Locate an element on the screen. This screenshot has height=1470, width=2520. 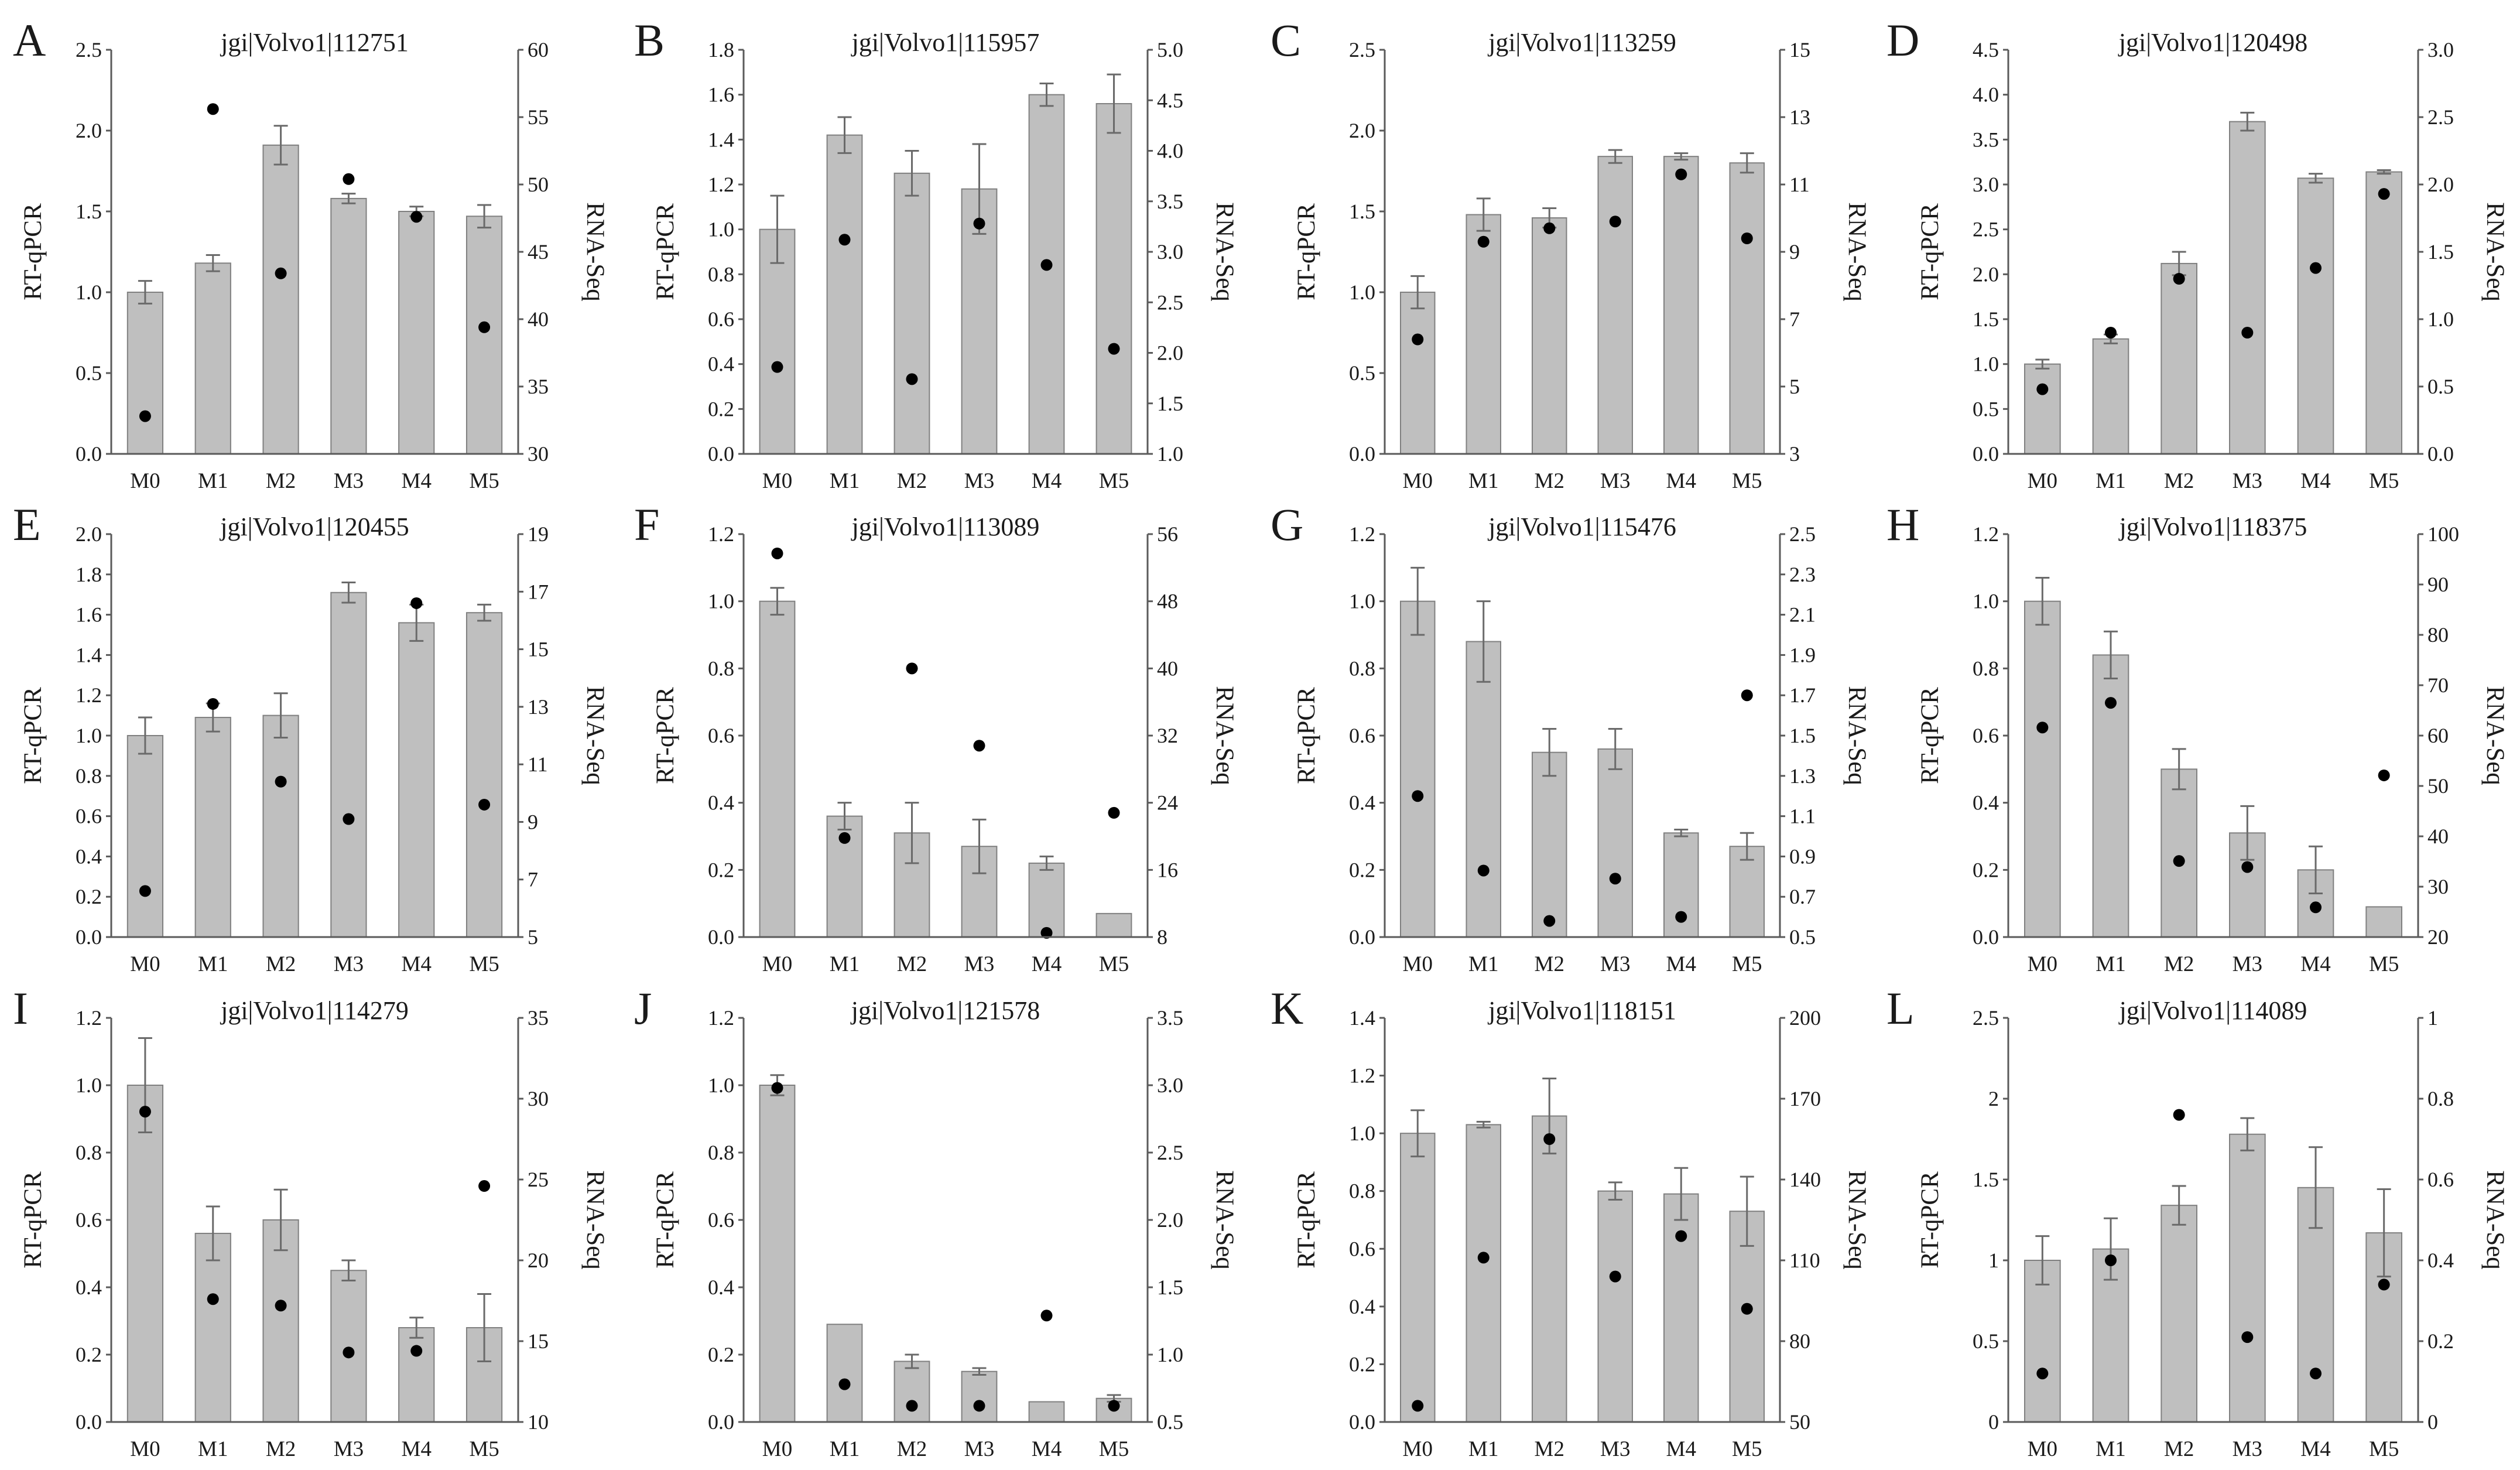
bar-m4 is located at coordinates (1681, 1308).